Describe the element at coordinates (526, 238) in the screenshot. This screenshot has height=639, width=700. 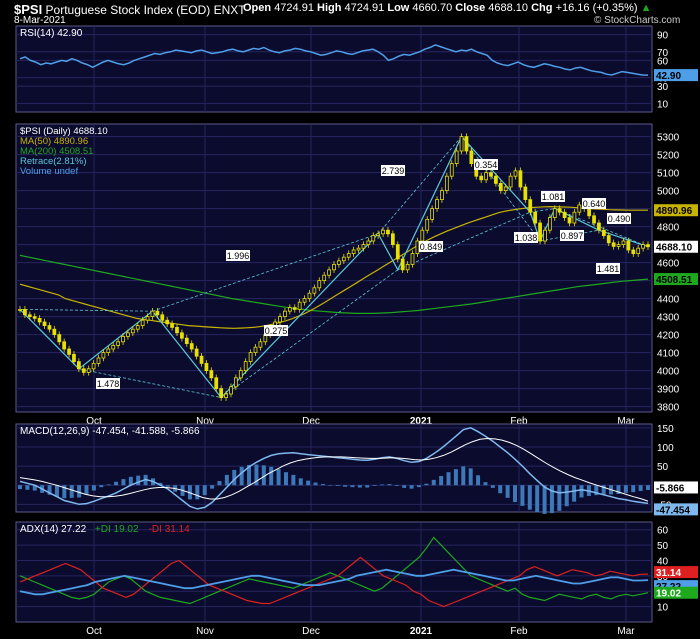
I see `retrace-label: 1.038` at that location.